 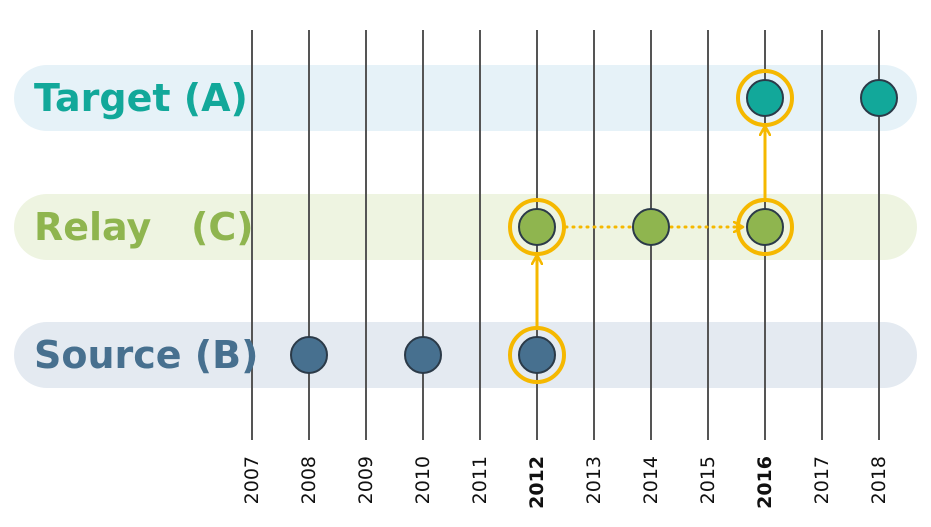 I want to click on event-dot-relay-2016, so click(x=765, y=227).